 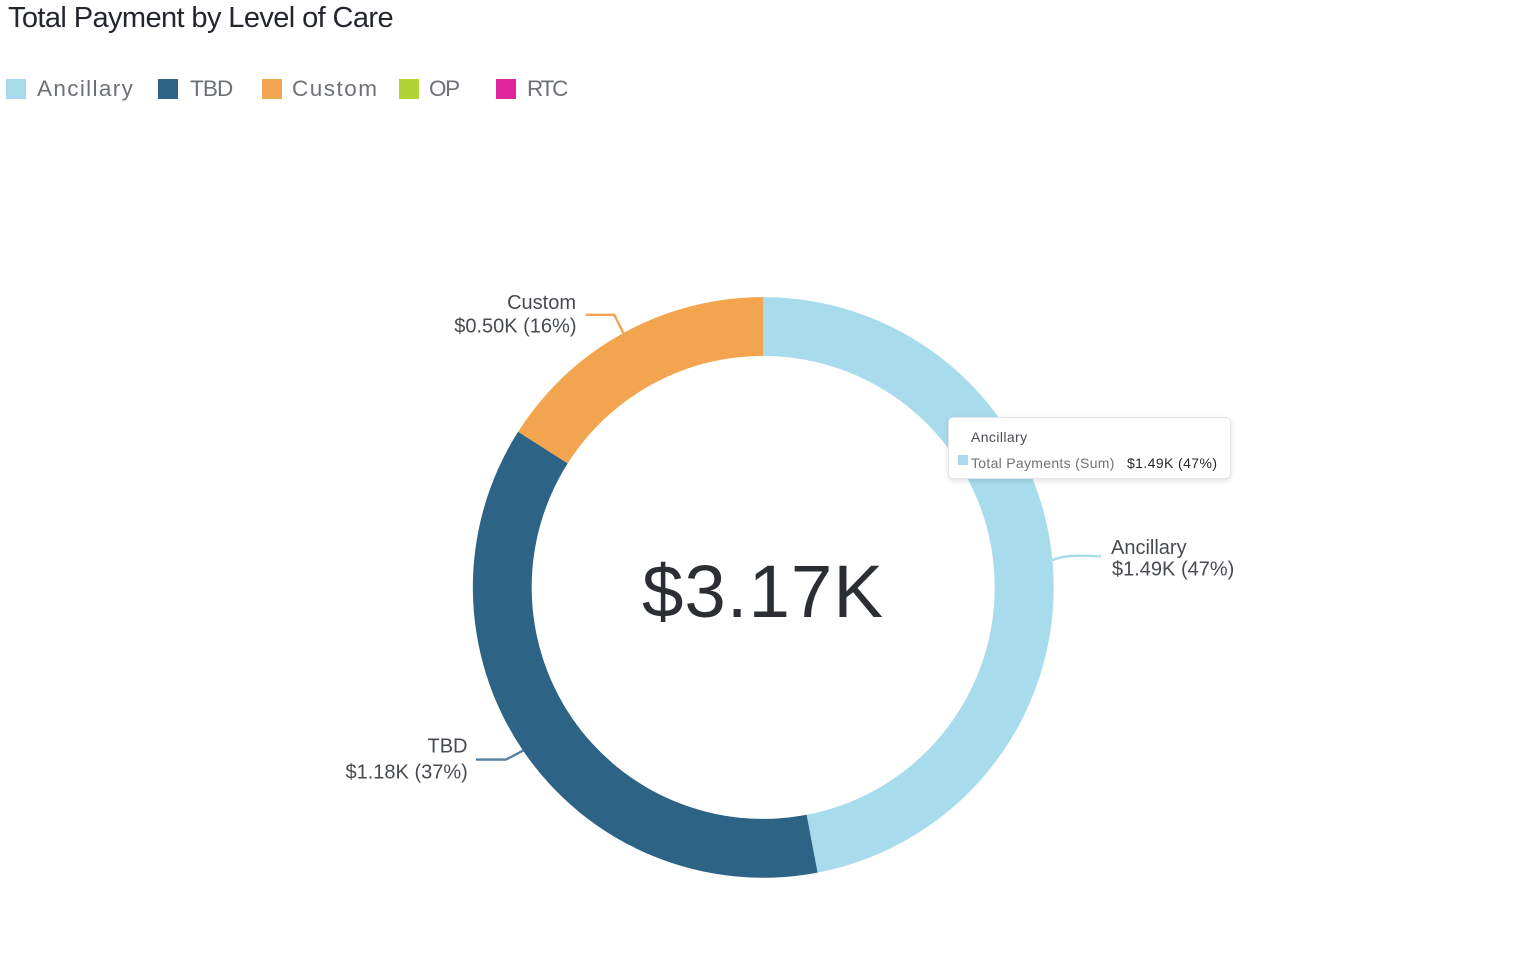 What do you see at coordinates (541, 303) in the screenshot?
I see `svg-text: Custom` at bounding box center [541, 303].